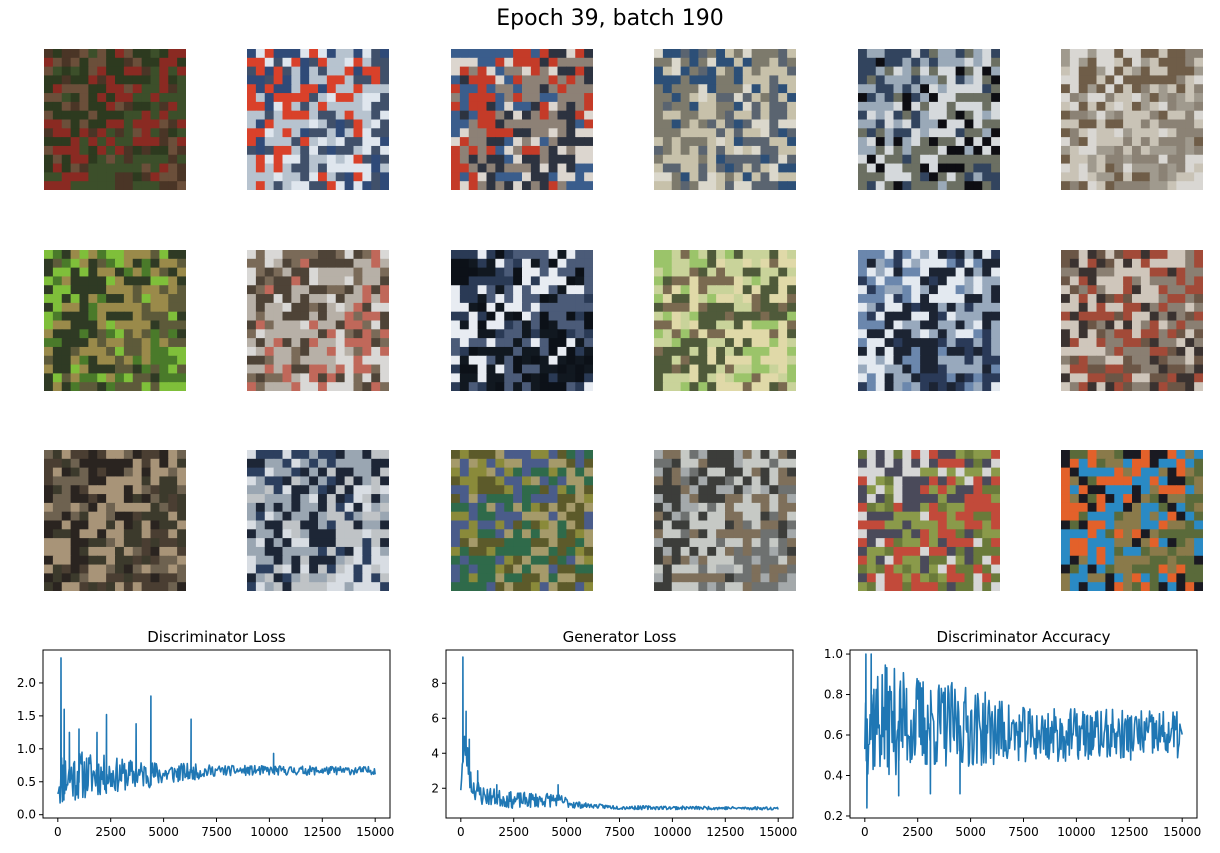 Image resolution: width=1220 pixels, height=853 pixels. I want to click on y-tick-label: 2.0, so click(26, 683).